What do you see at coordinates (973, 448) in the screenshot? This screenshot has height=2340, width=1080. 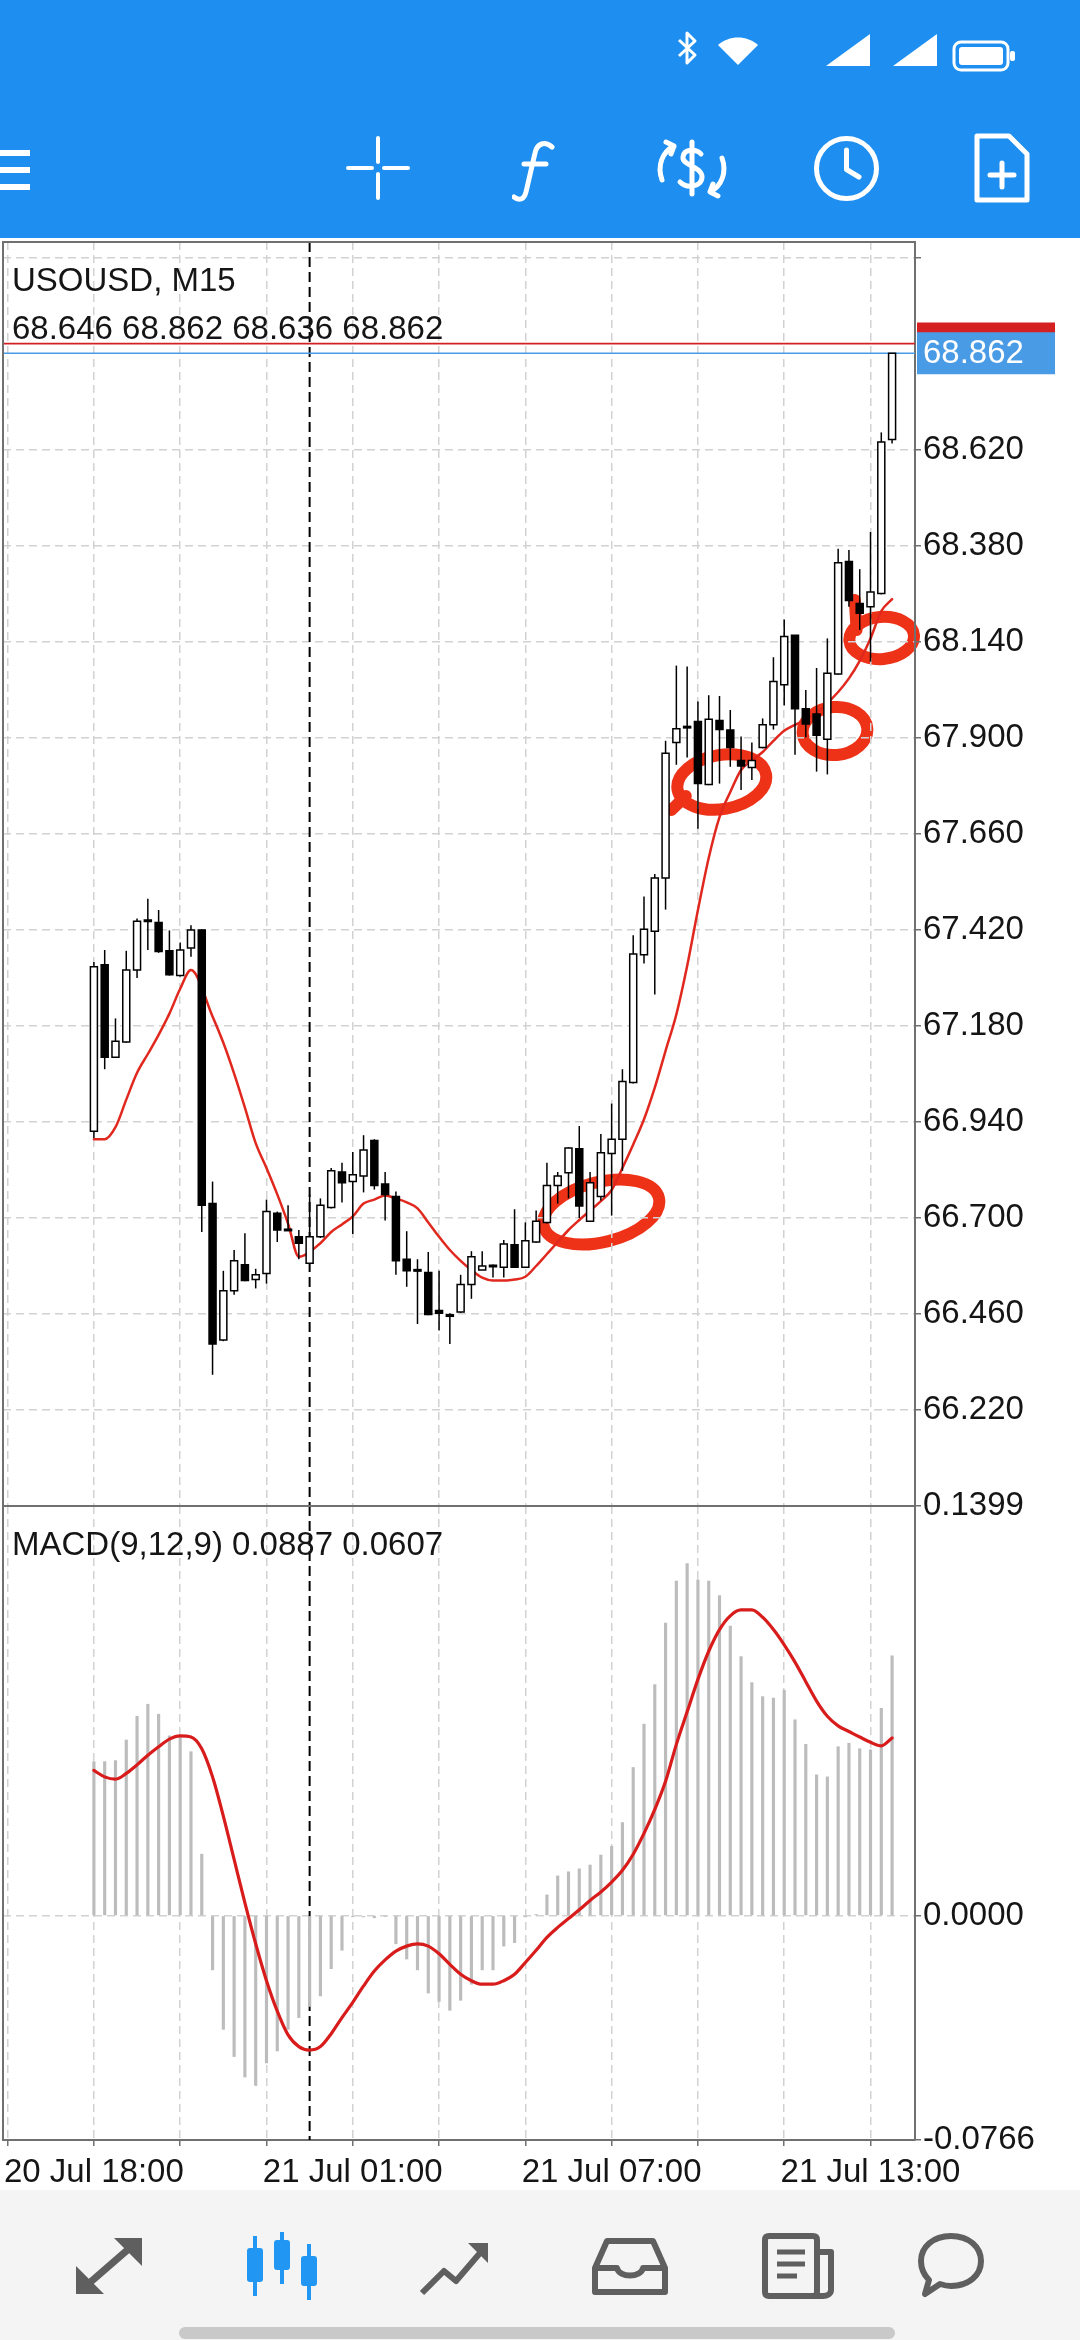 I see `y-tick-label: 68.620` at bounding box center [973, 448].